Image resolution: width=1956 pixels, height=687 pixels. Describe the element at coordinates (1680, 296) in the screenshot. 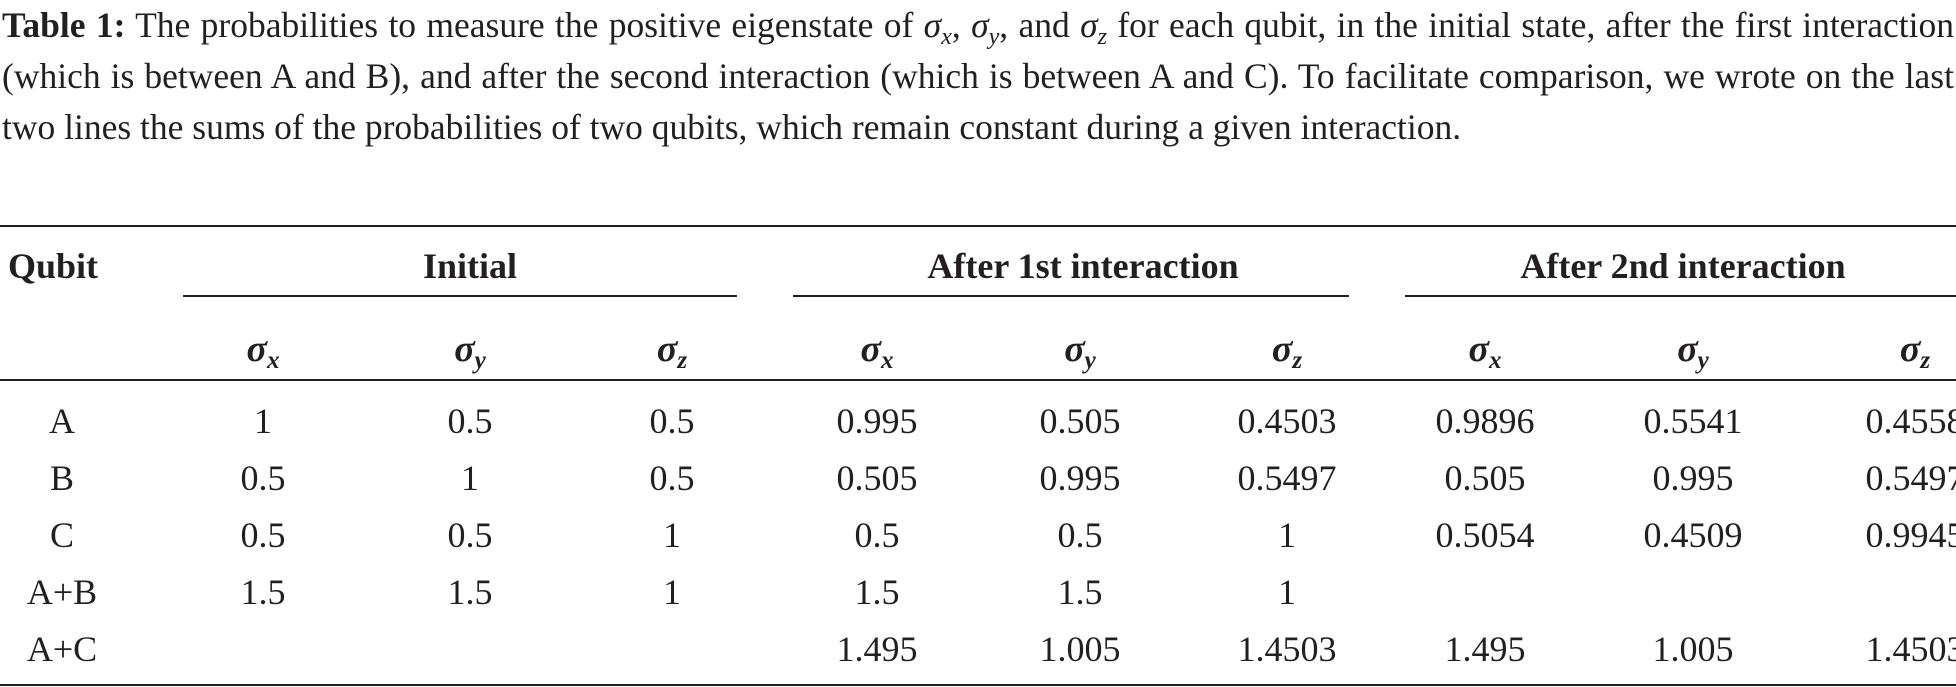

I see `group-rule-second` at that location.